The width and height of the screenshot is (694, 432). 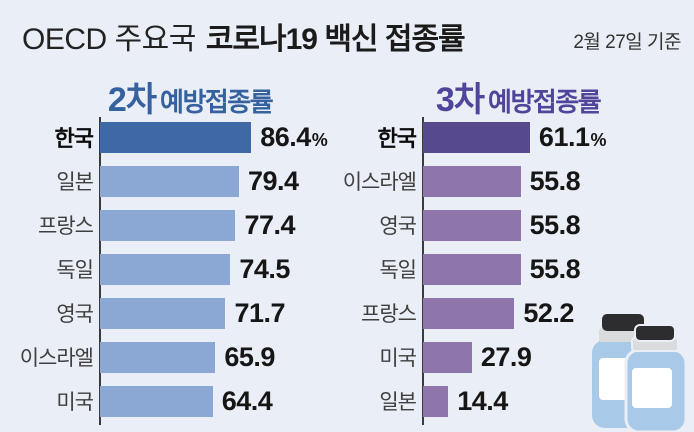 What do you see at coordinates (249, 356) in the screenshot?
I see `value-label: 65.9` at bounding box center [249, 356].